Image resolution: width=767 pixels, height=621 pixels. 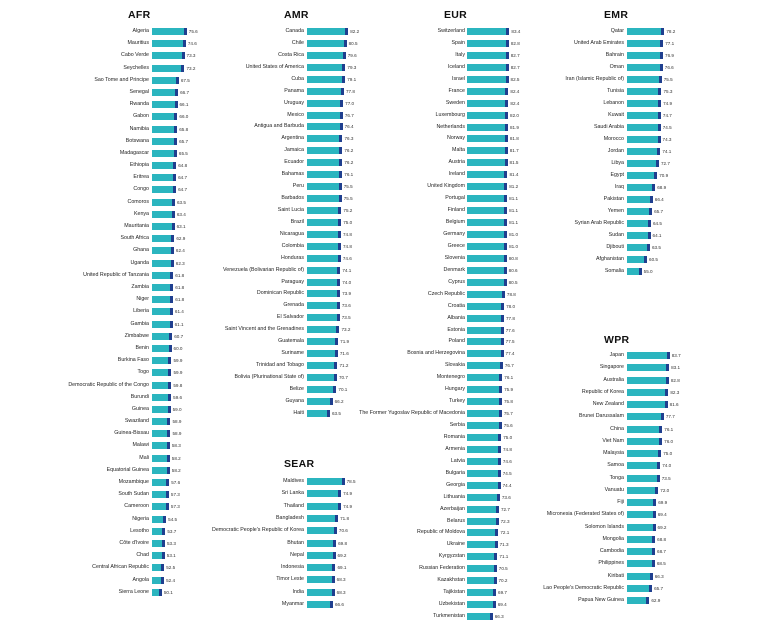 I want to click on category-label: Brunei Darussalam, so click(x=601, y=416).